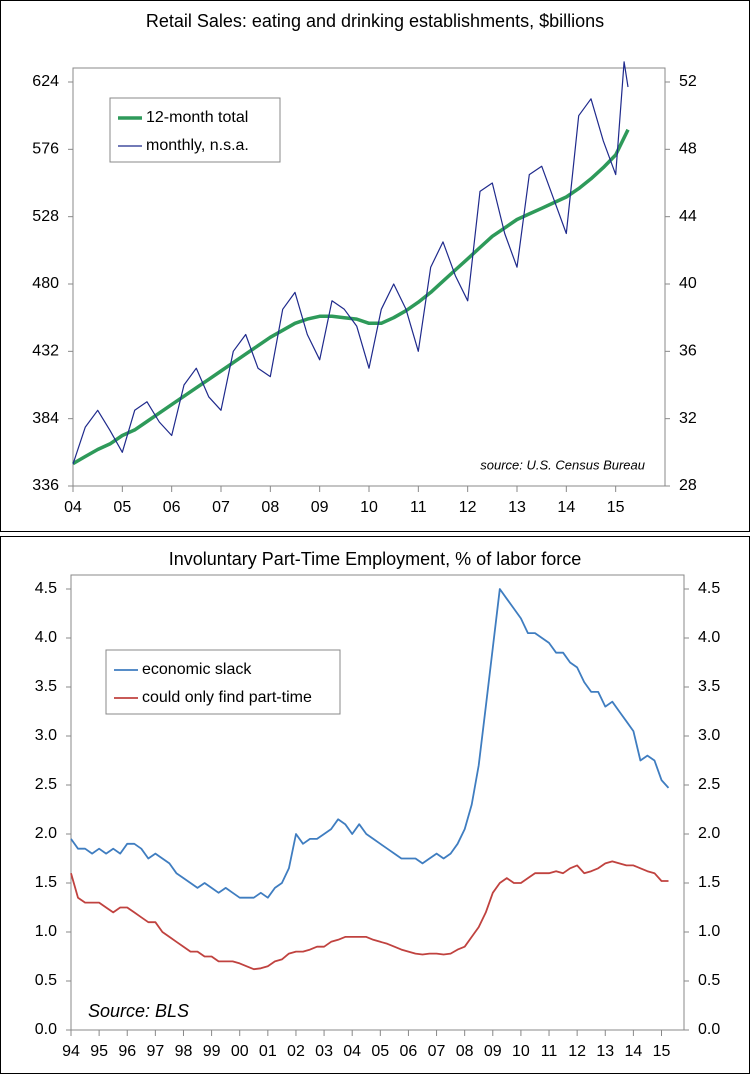 The image size is (750, 1074). What do you see at coordinates (155, 1051) in the screenshot?
I see `x-tick-label: 97` at bounding box center [155, 1051].